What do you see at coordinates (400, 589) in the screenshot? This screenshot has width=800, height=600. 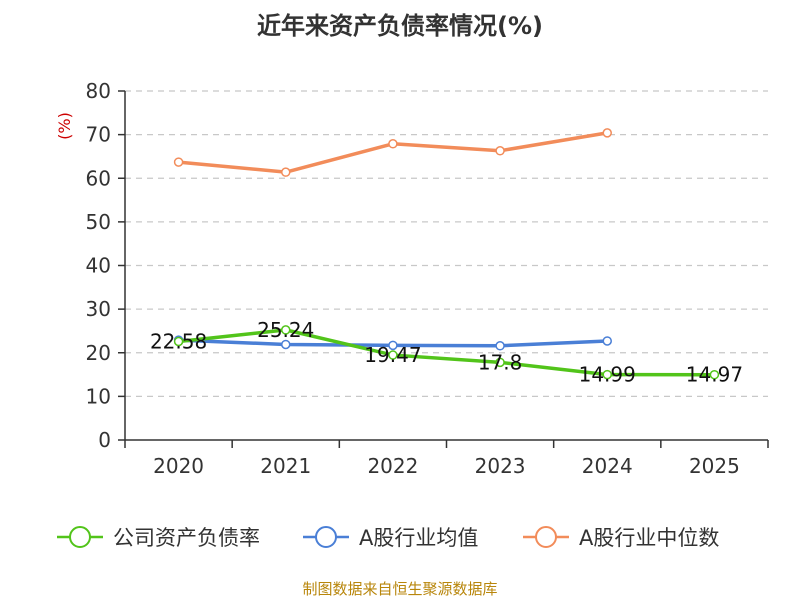 I see `source-note: 制图数据来自恒生聚源数据库` at bounding box center [400, 589].